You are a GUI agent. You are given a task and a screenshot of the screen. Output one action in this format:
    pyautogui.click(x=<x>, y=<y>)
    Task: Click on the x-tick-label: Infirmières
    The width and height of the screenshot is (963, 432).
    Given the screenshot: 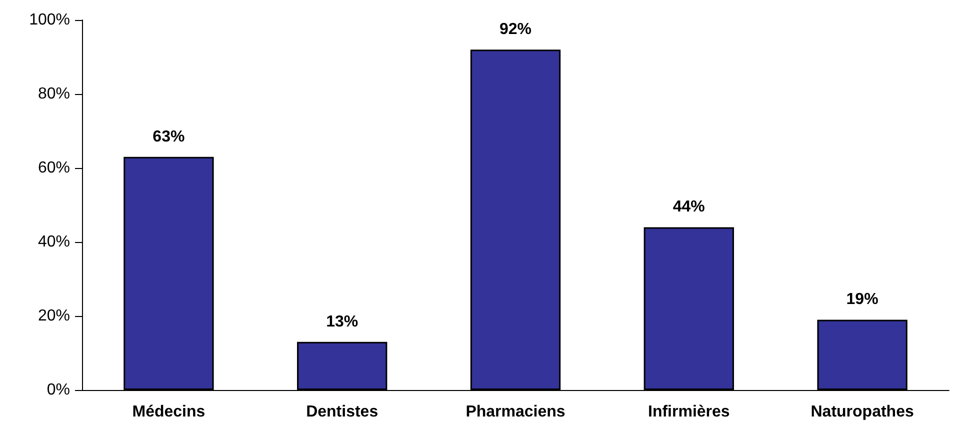 What is the action you would take?
    pyautogui.click(x=689, y=412)
    